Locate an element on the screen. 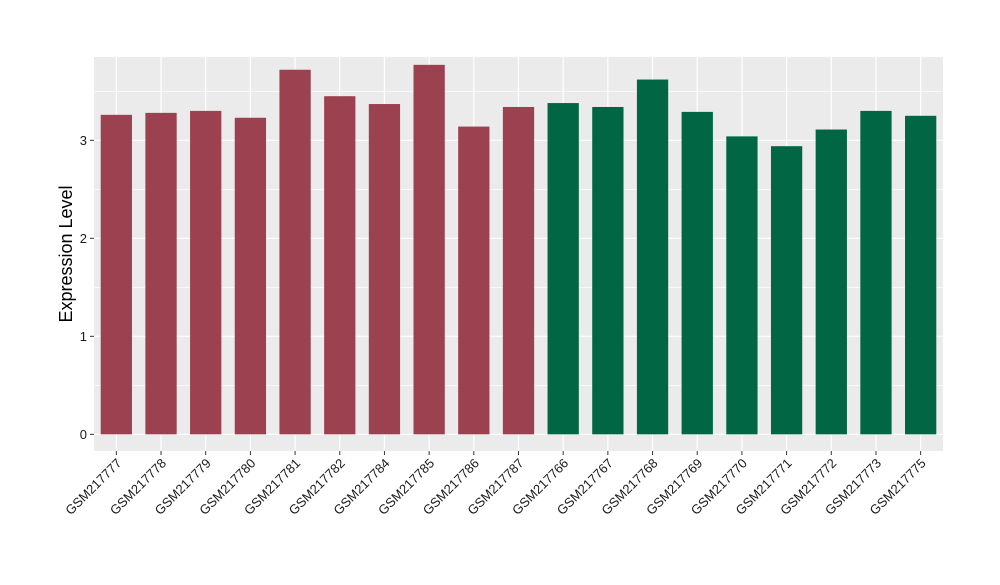  bar-GSM217766 is located at coordinates (563, 269).